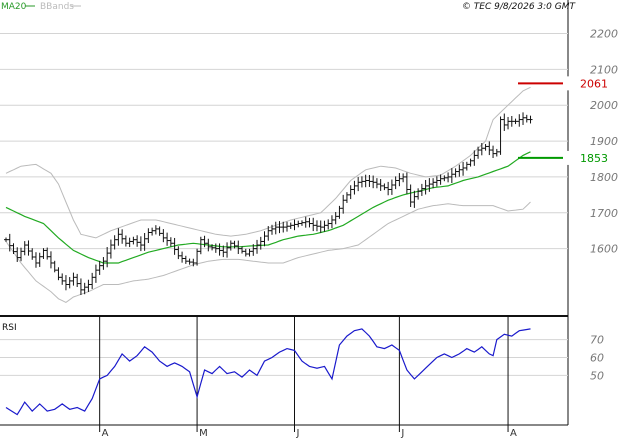 The height and width of the screenshot is (440, 627). I want to click on rsi-tick-label: 50, so click(597, 375).